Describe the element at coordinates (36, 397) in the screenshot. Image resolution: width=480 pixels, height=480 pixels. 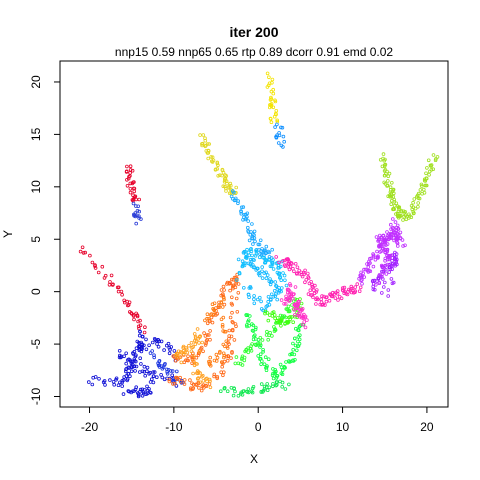
I see `y-tick-label: -10` at that location.